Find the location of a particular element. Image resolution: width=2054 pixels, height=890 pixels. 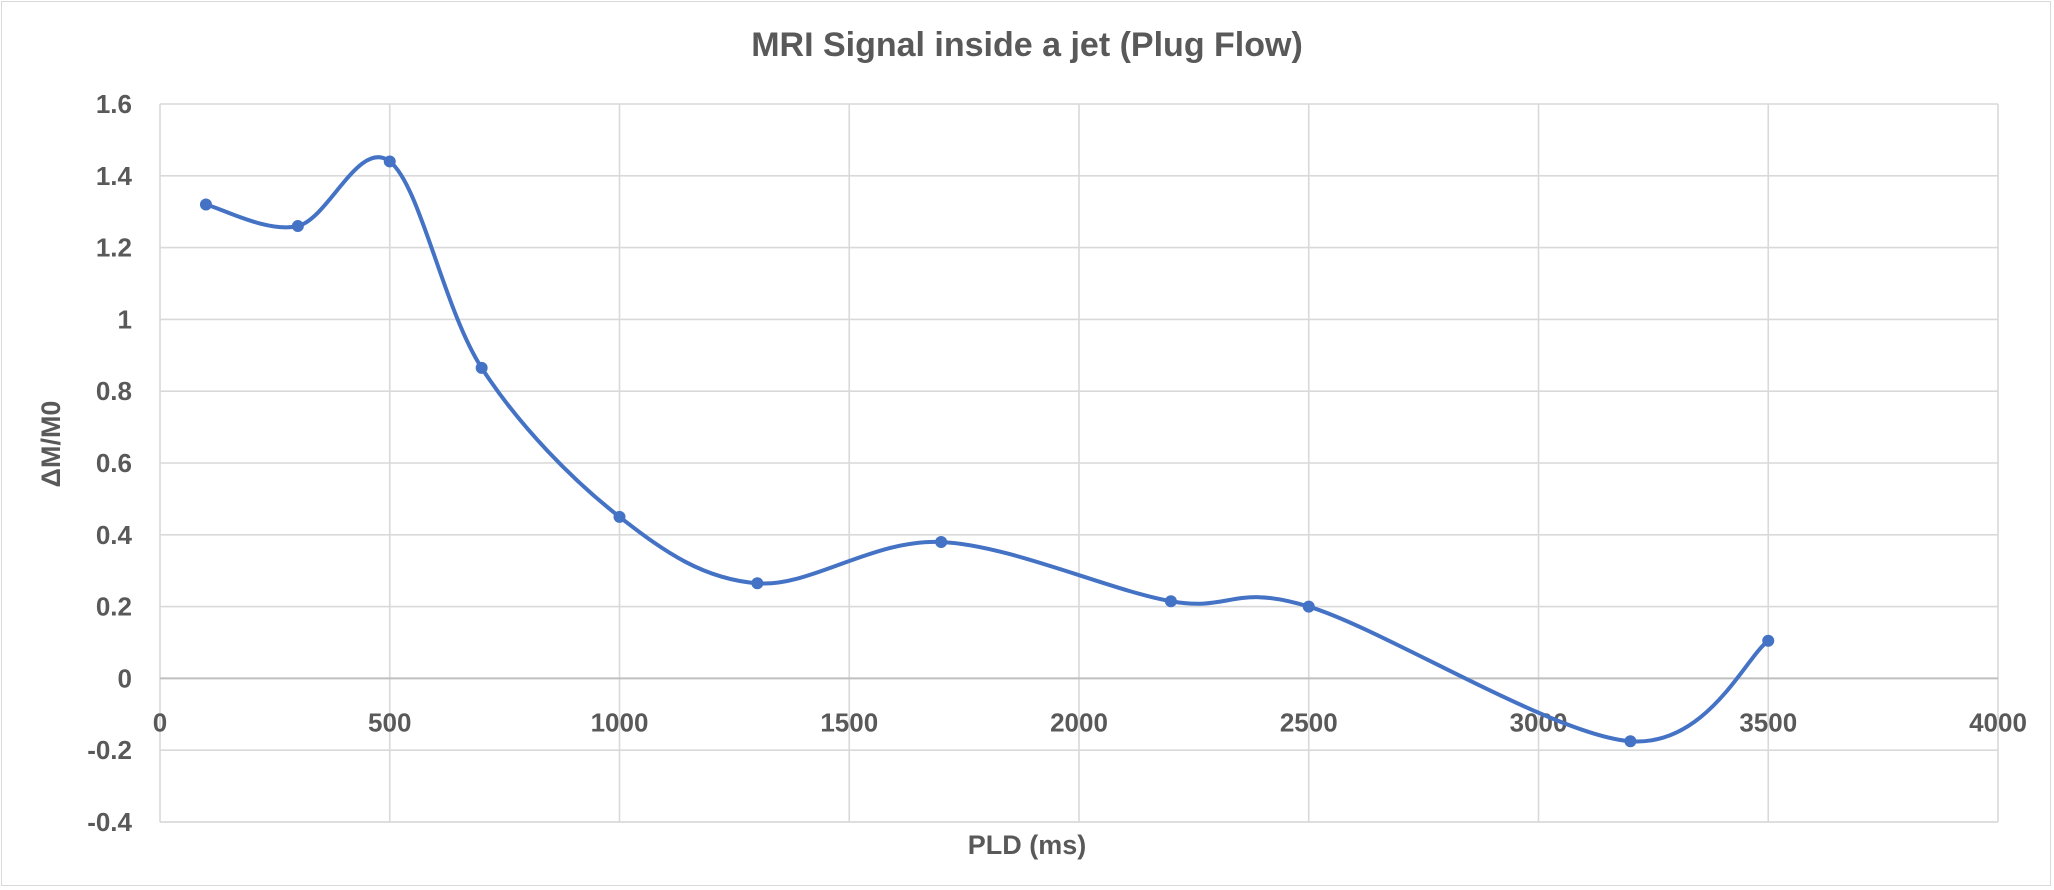

y-tick-label: 0 is located at coordinates (125, 678).